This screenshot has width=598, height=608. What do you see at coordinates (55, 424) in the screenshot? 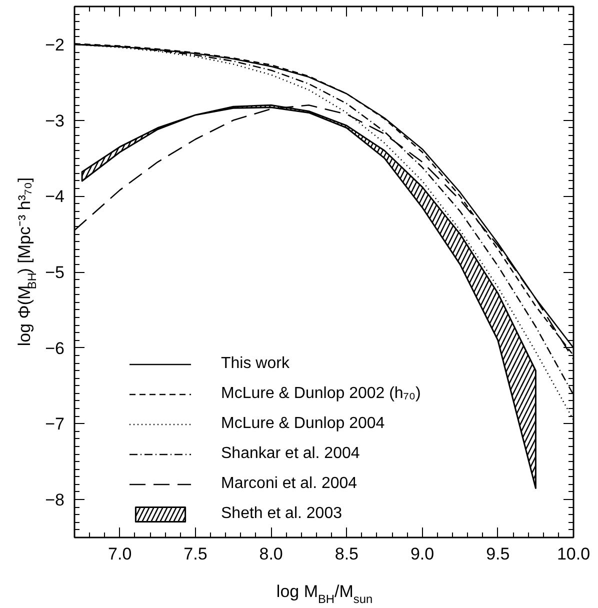
I see `y-tick-label: −7` at bounding box center [55, 424].